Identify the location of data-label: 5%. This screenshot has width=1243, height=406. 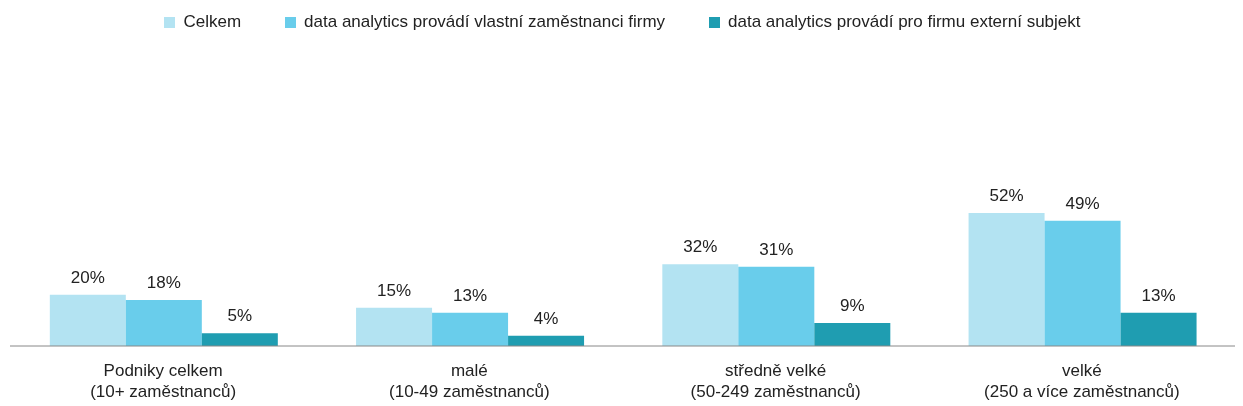
(240, 316).